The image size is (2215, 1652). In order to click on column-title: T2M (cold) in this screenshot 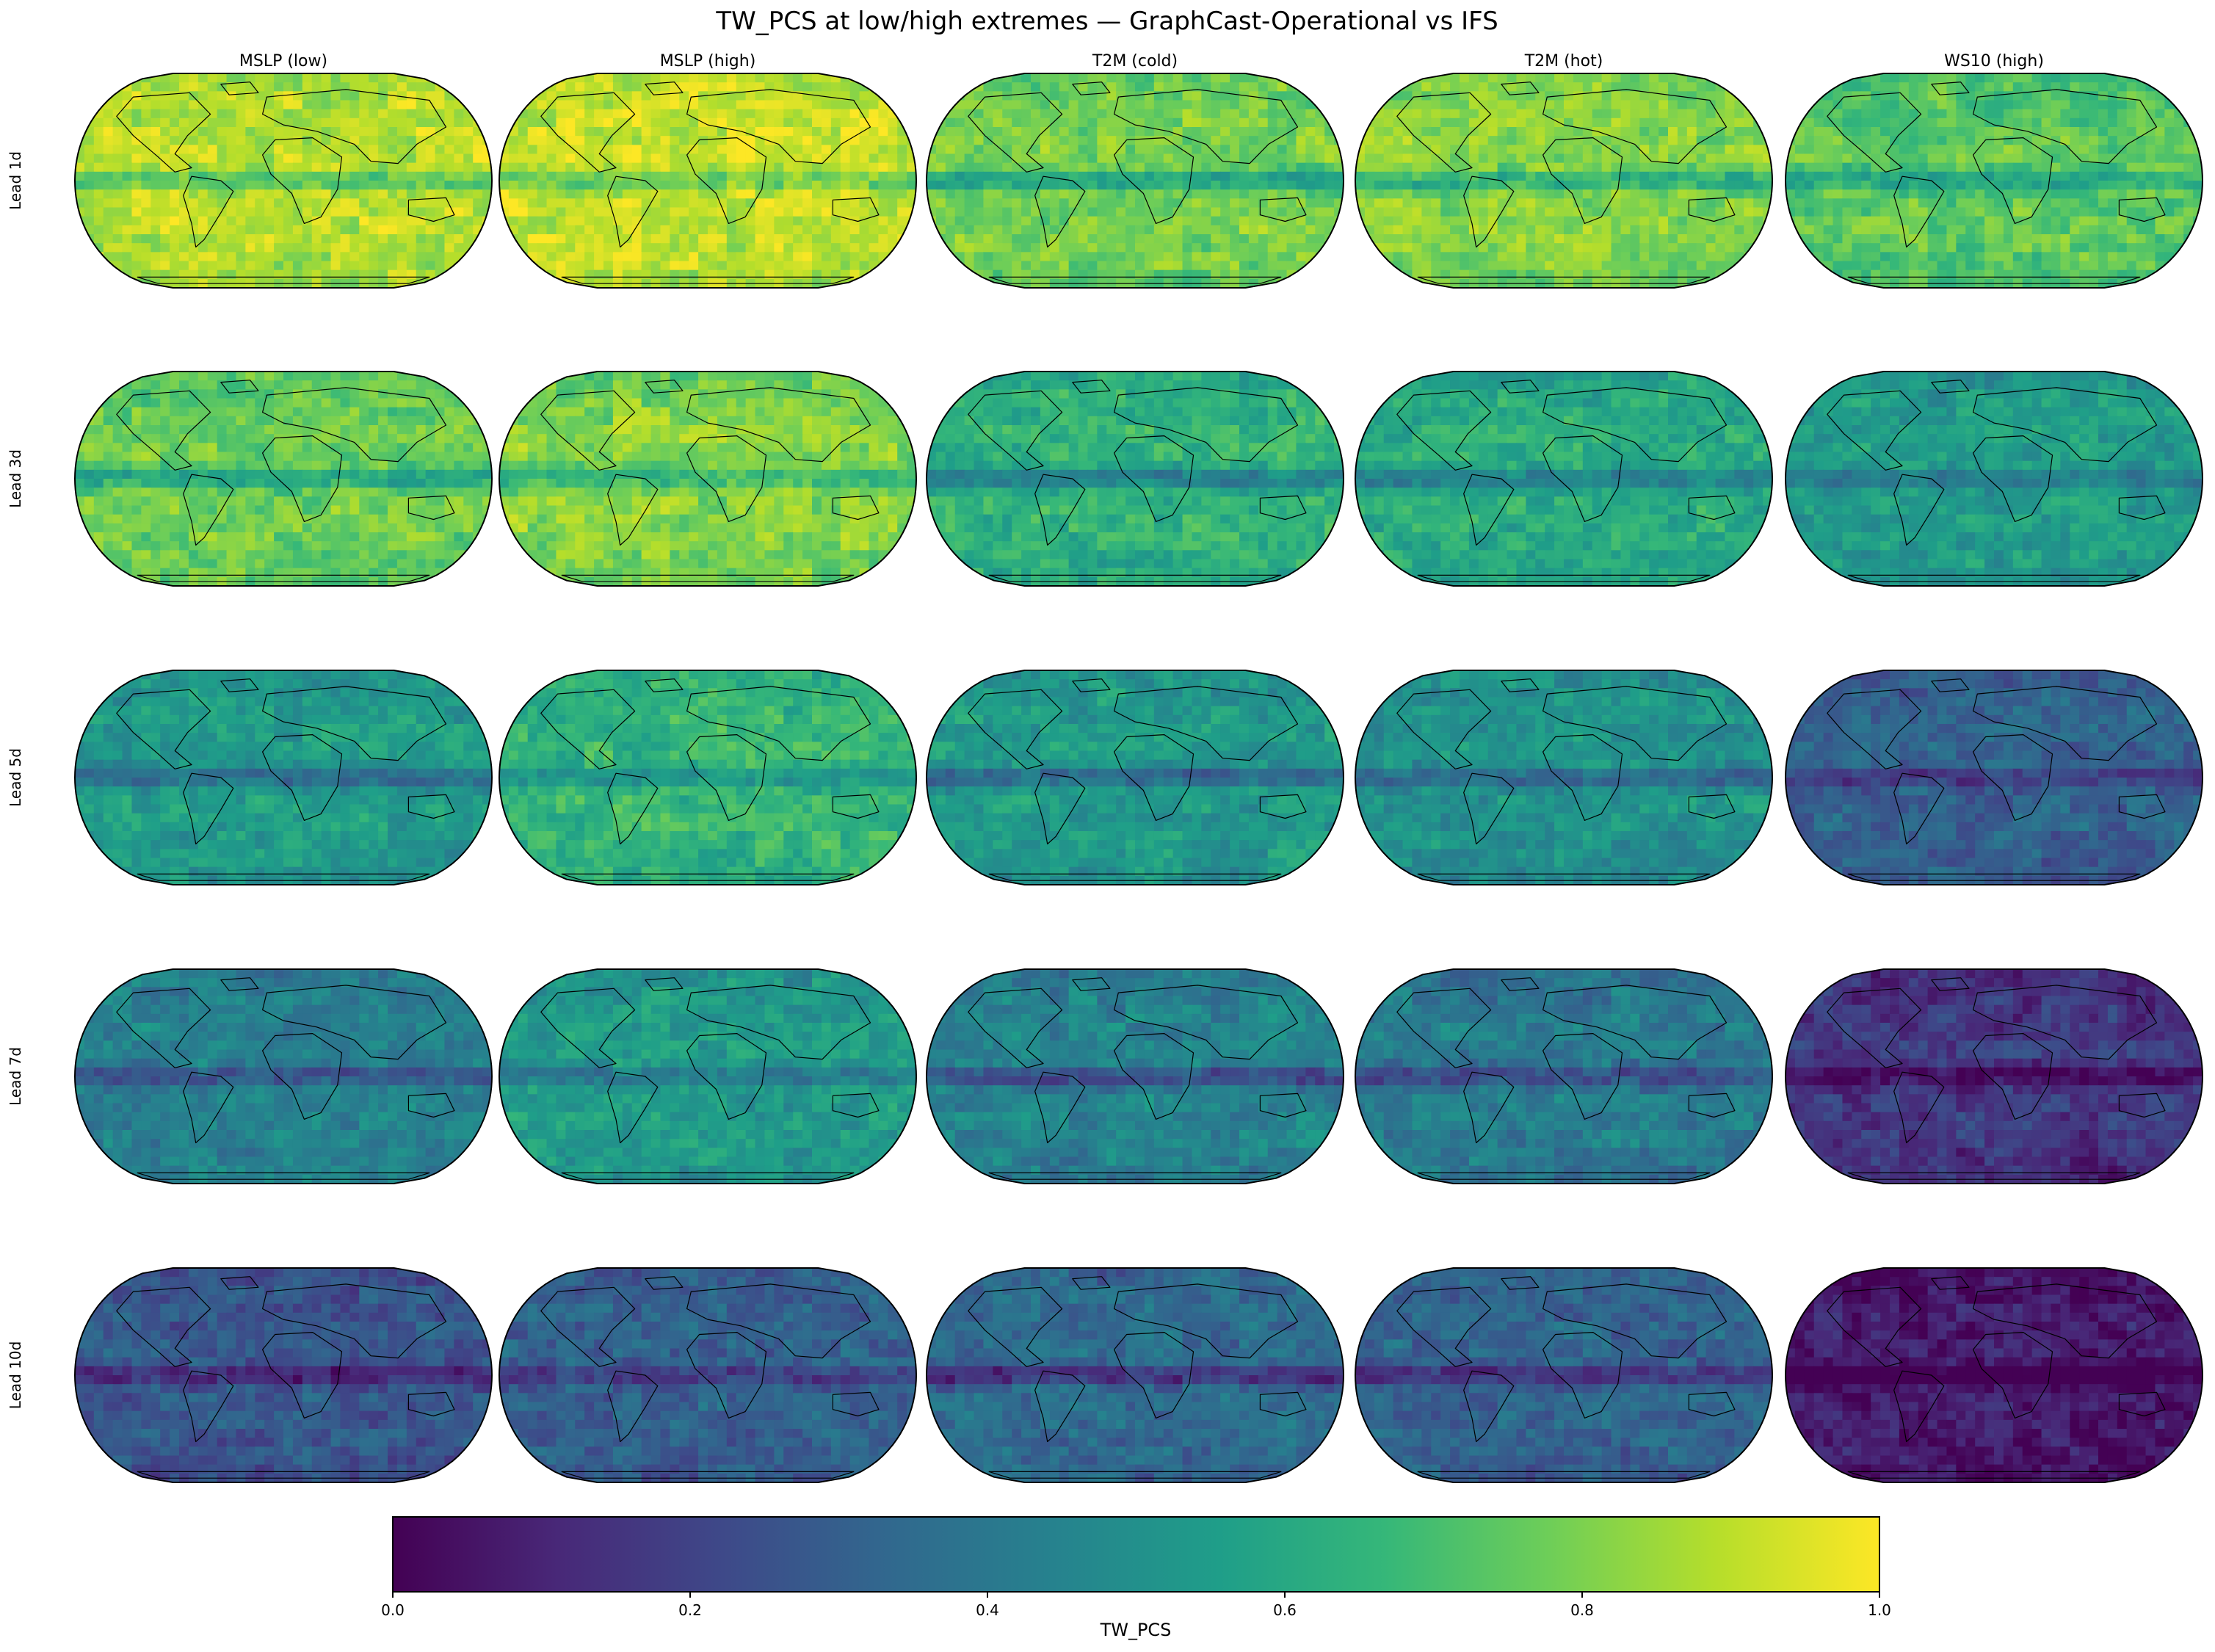, I will do `click(1135, 61)`.